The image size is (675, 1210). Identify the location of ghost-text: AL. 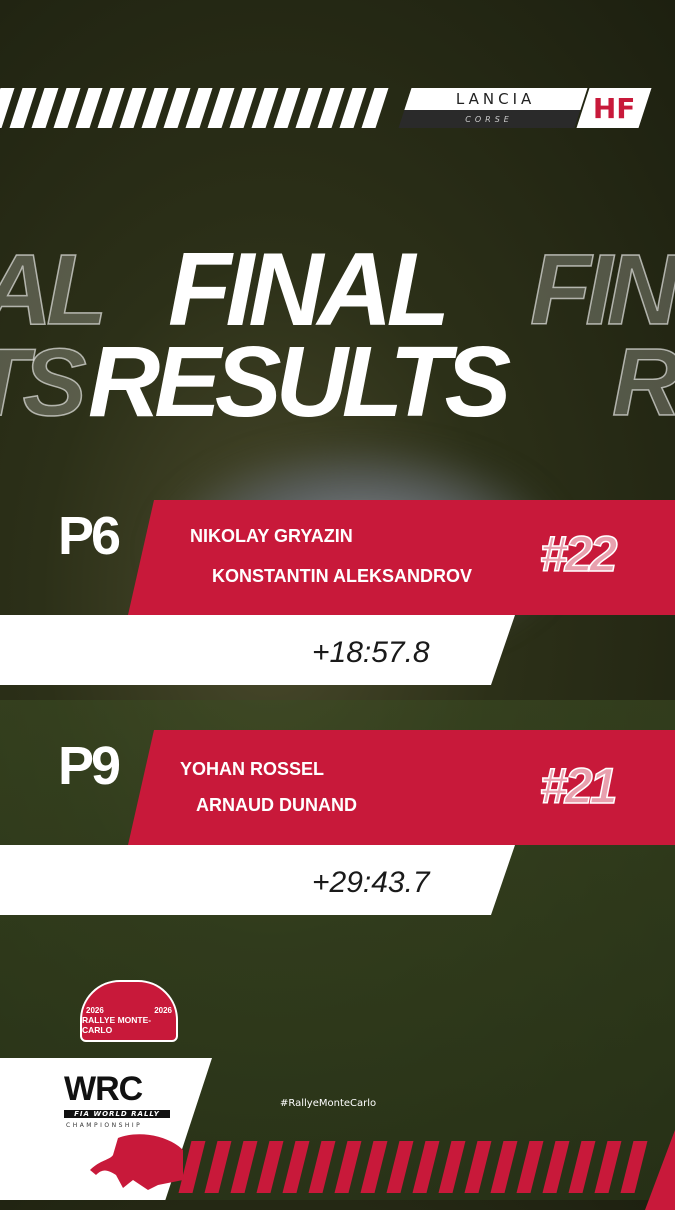
(54, 290).